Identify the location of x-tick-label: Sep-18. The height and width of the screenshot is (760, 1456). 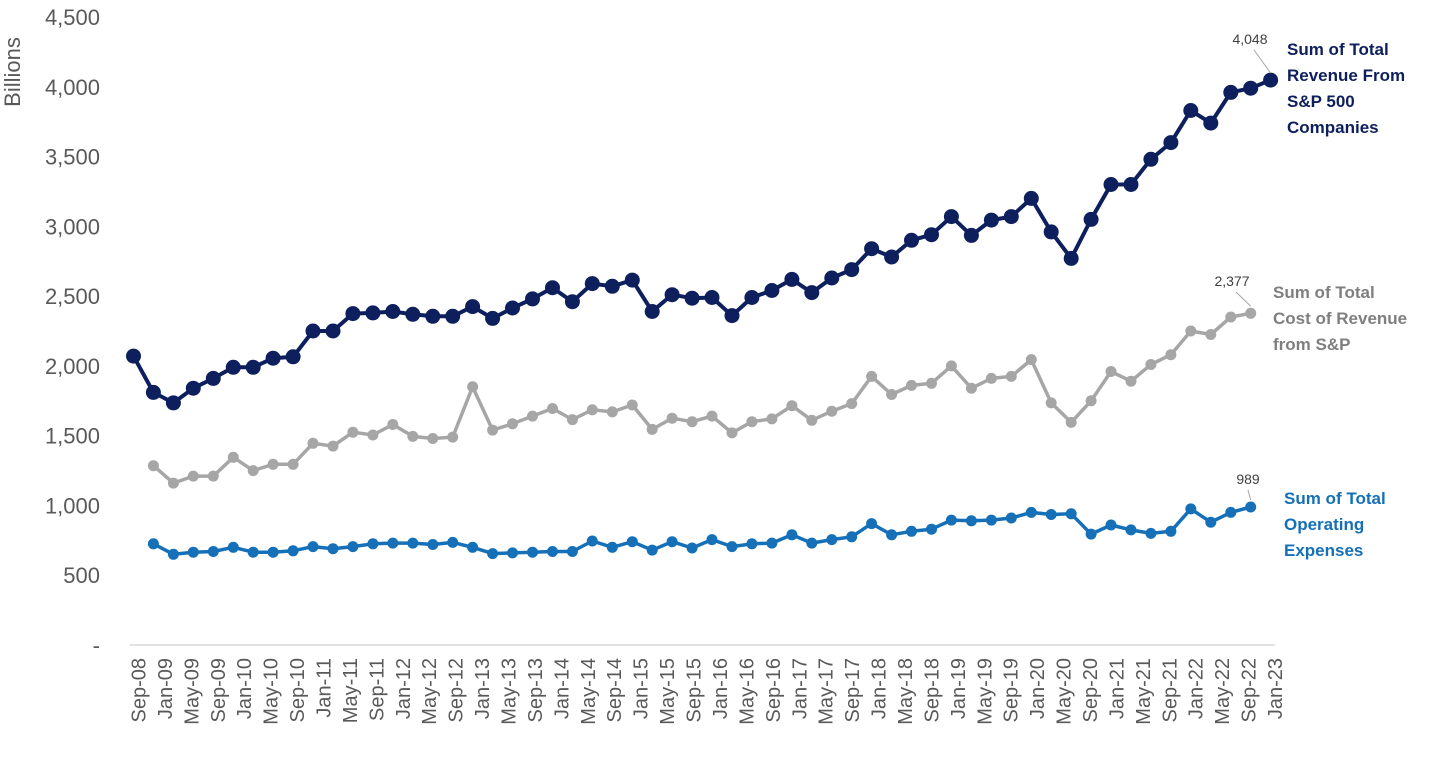
(932, 690).